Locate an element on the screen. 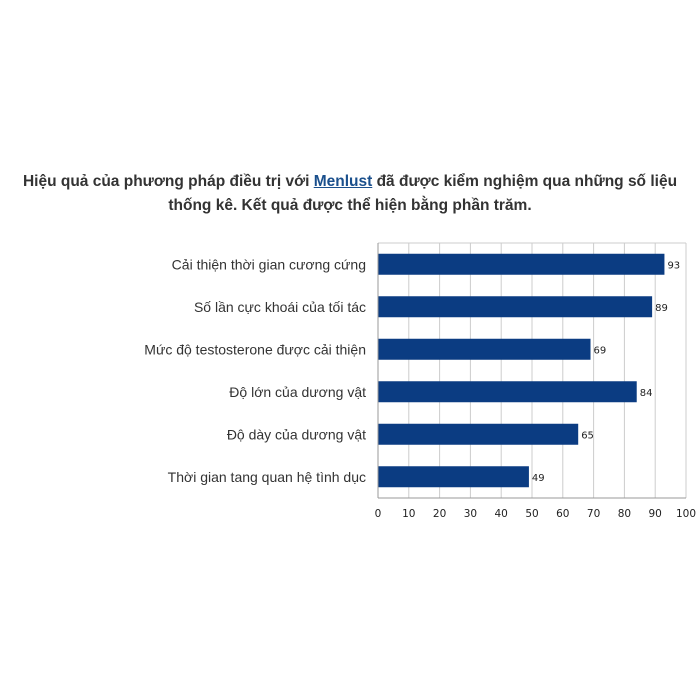 The width and height of the screenshot is (700, 700). value-label: 65 is located at coordinates (587, 435).